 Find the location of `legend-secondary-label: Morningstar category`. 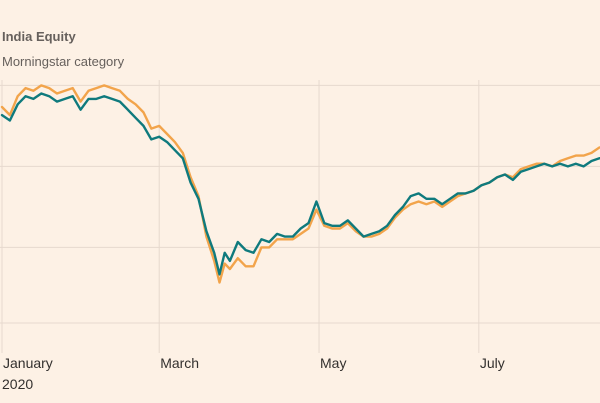

legend-secondary-label: Morningstar category is located at coordinates (63, 61).